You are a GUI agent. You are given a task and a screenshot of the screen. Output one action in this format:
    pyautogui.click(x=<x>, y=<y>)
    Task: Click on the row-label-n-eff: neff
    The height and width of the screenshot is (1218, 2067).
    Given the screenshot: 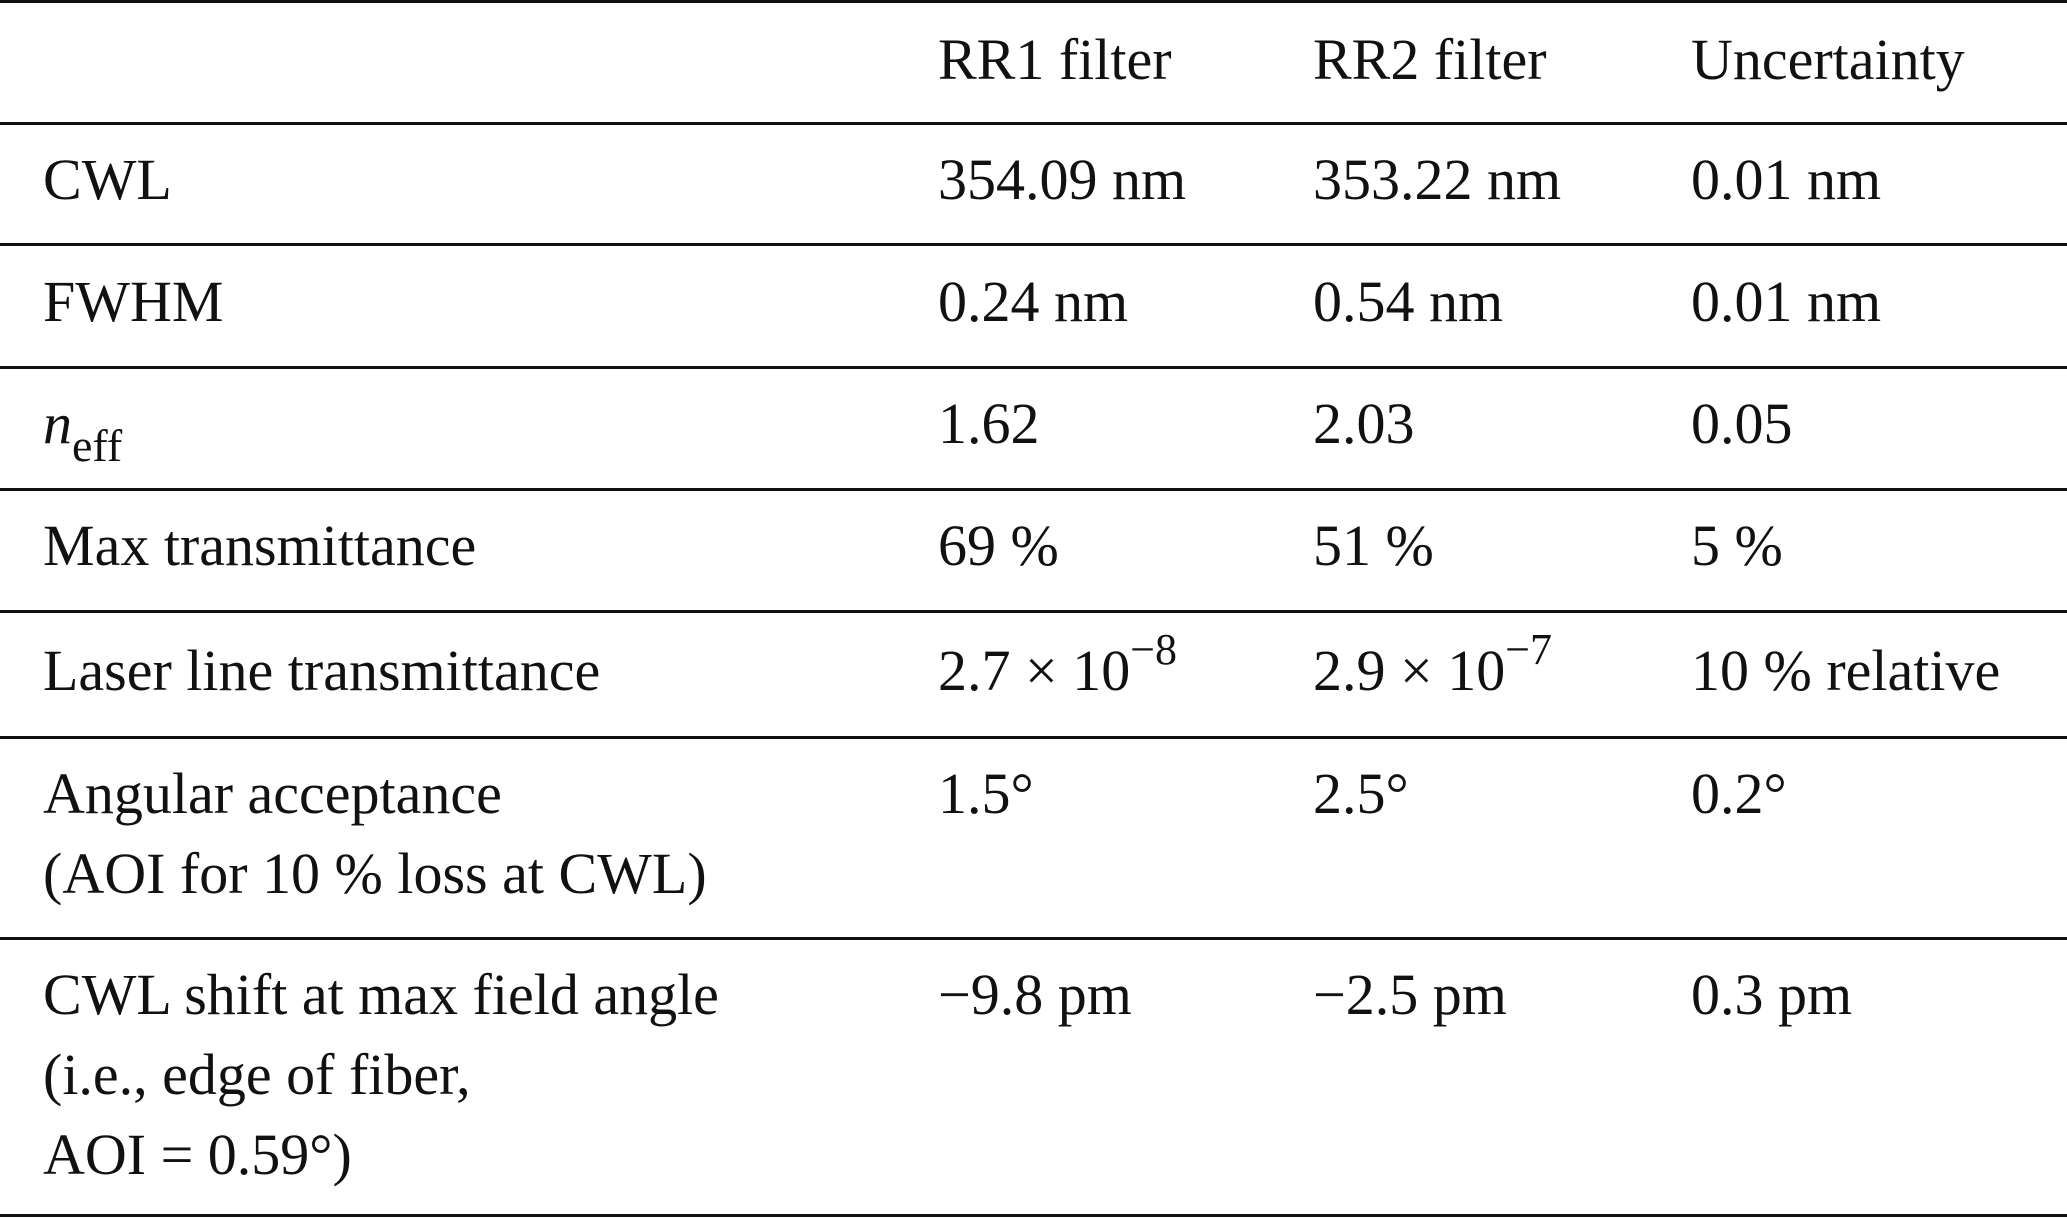 What is the action you would take?
    pyautogui.click(x=83, y=427)
    